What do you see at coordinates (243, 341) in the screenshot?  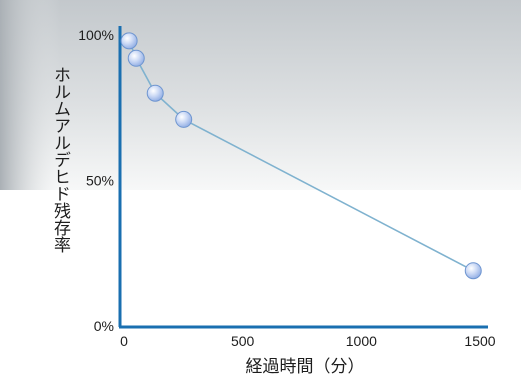 I see `x-tick-label: 500` at bounding box center [243, 341].